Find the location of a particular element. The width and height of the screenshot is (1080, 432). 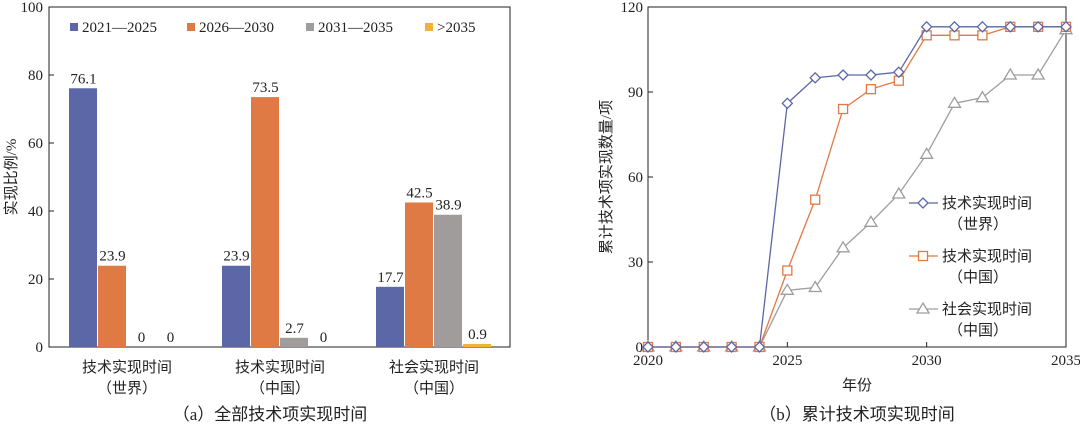

x-tick-label: 2030 is located at coordinates (927, 361).